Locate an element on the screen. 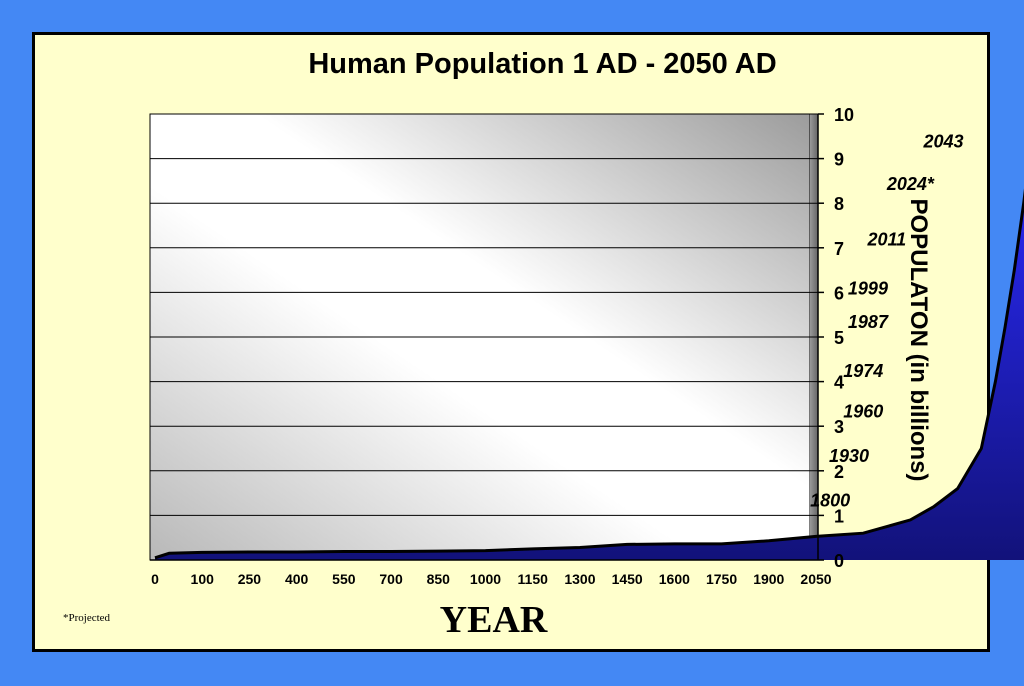 This screenshot has width=1024, height=686. x-tick-label: 1750 is located at coordinates (721, 579).